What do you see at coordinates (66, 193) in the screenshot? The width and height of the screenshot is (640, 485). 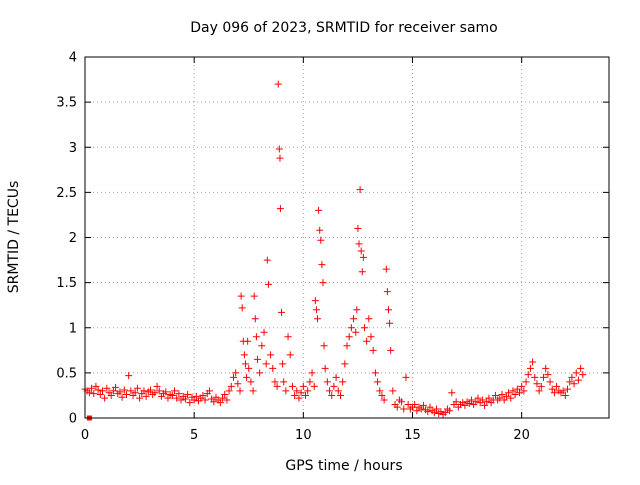 I see `y-tick-label: 2.5` at bounding box center [66, 193].